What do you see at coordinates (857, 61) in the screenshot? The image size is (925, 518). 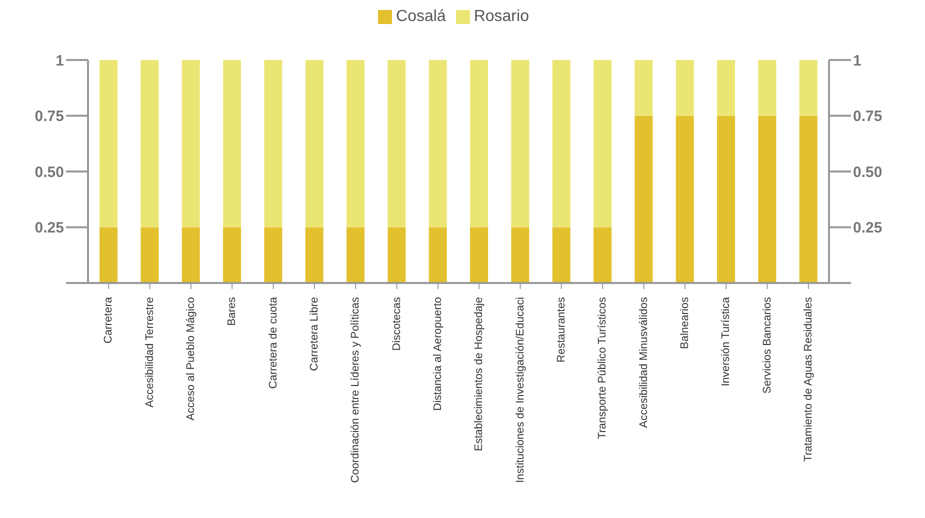 I see `y2-tick-label: 1` at bounding box center [857, 61].